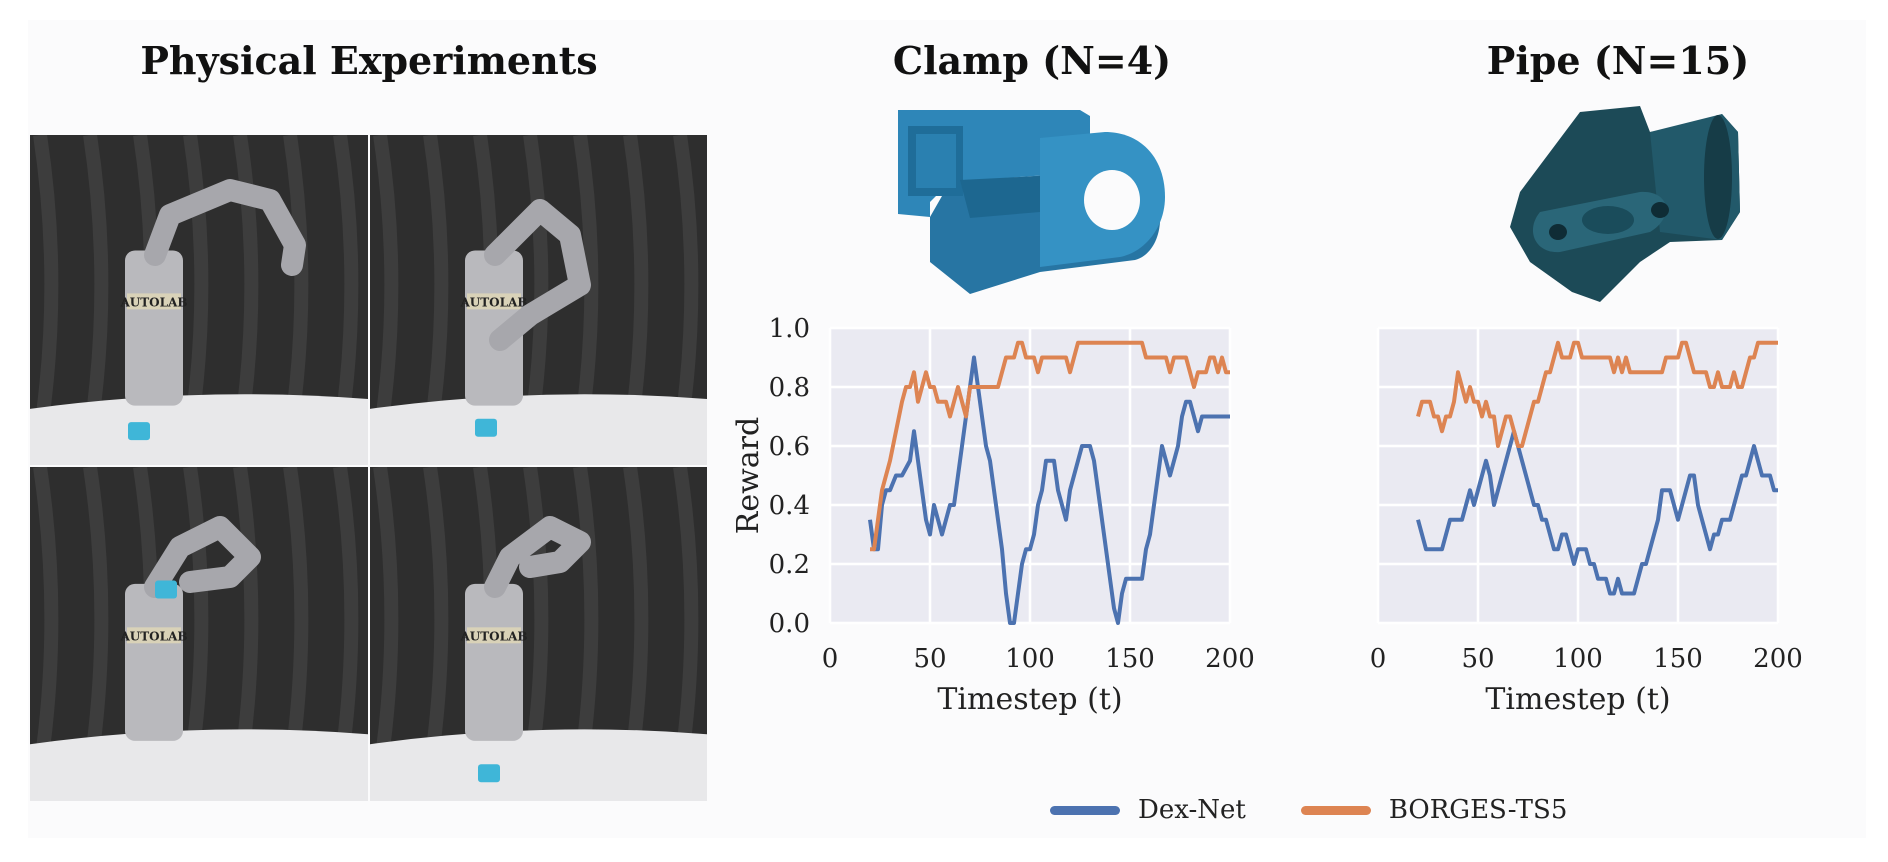  I want to click on robot-photo-3-image: AUTOLAB, so click(199, 634).